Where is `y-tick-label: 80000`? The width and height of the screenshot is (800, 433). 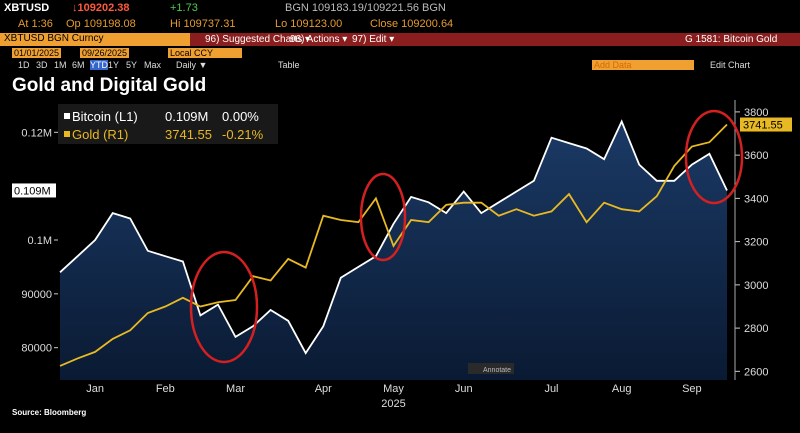
y-tick-label: 80000 is located at coordinates (36, 349).